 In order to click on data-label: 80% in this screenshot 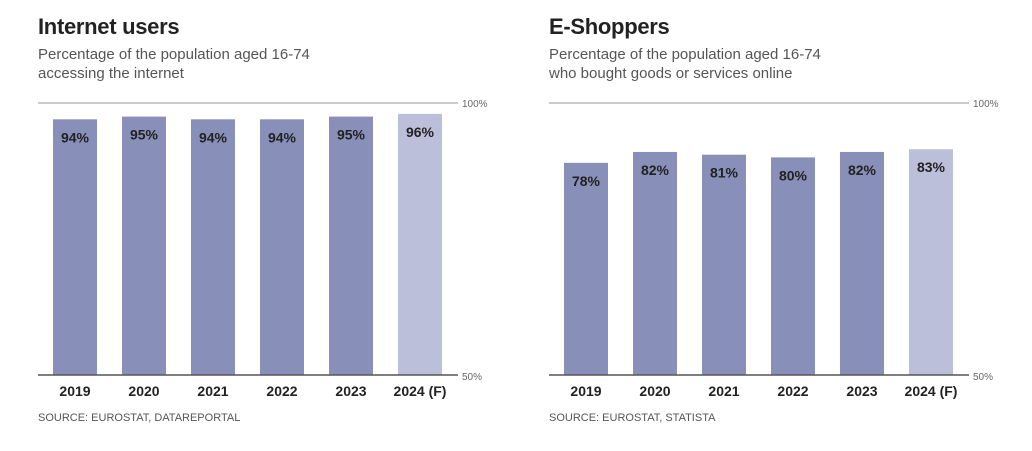, I will do `click(793, 175)`.